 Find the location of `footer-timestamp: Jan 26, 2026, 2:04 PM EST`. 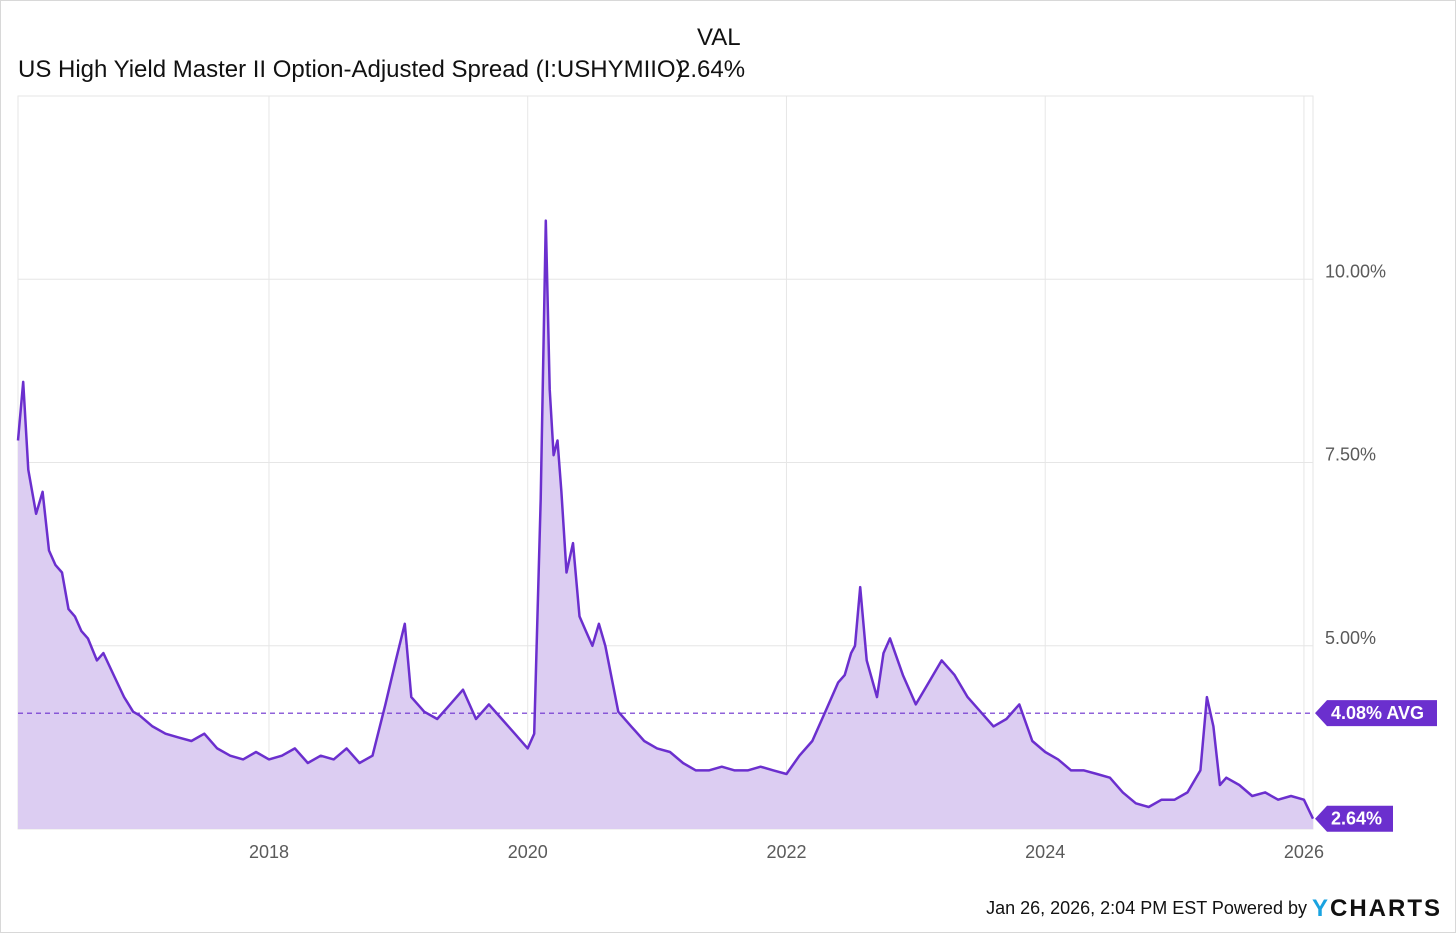

footer-timestamp: Jan 26, 2026, 2:04 PM EST is located at coordinates (1096, 908).